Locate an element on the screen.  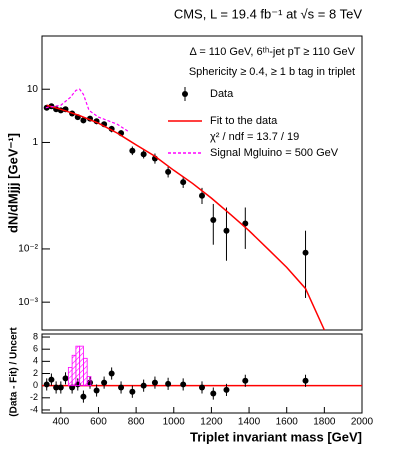
y-tick-label: 2 is located at coordinates (35, 373).